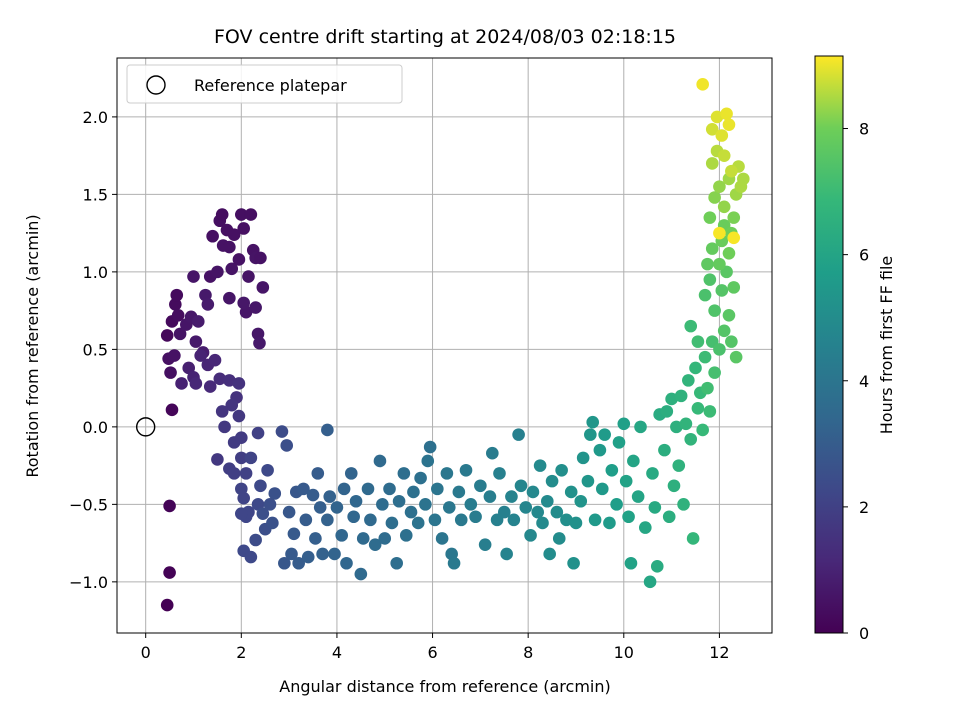  What do you see at coordinates (156, 85) in the screenshot?
I see `legend-reference-icon` at bounding box center [156, 85].